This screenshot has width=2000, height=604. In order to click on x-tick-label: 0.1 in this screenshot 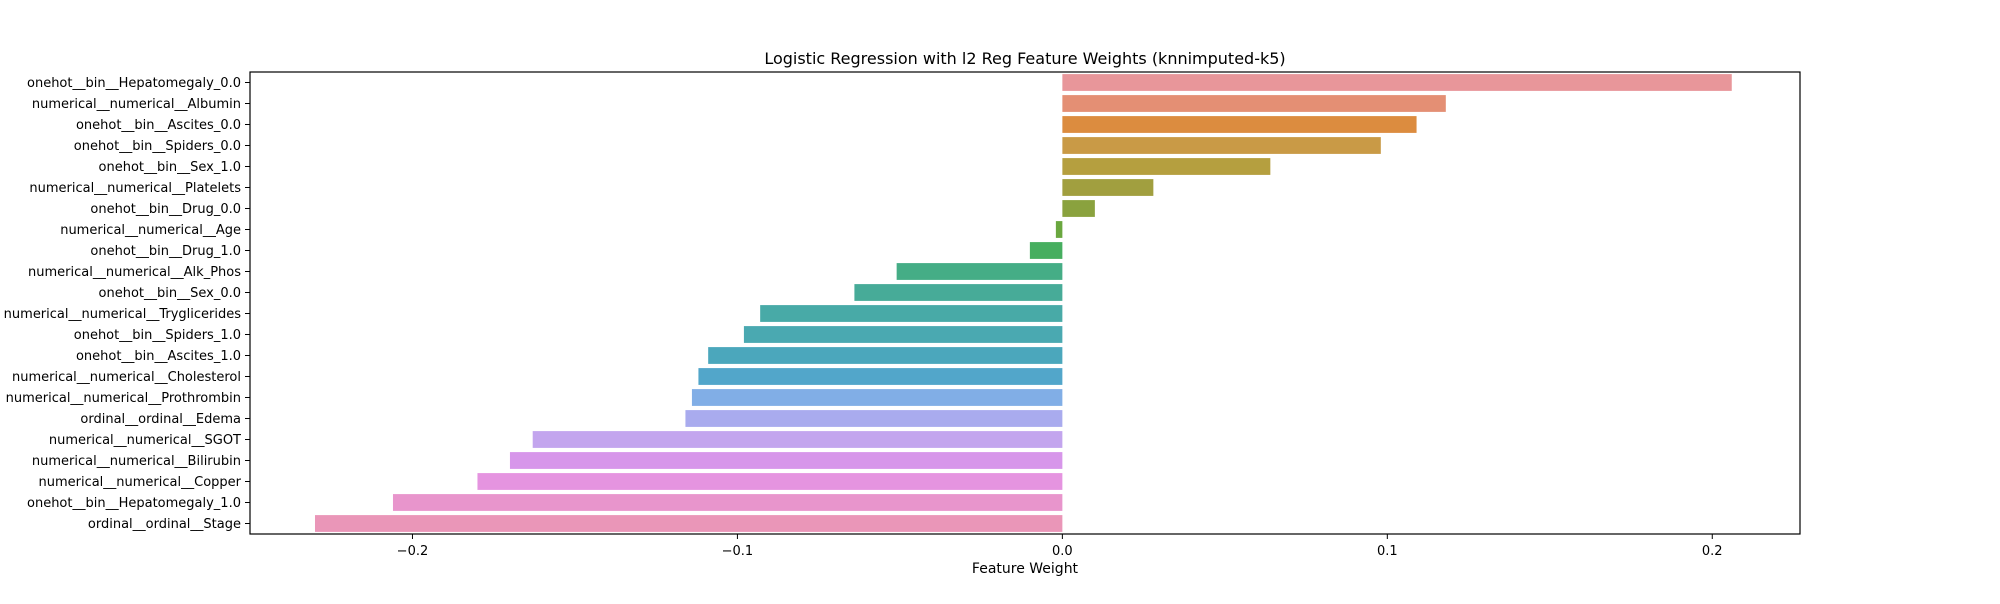, I will do `click(1387, 551)`.